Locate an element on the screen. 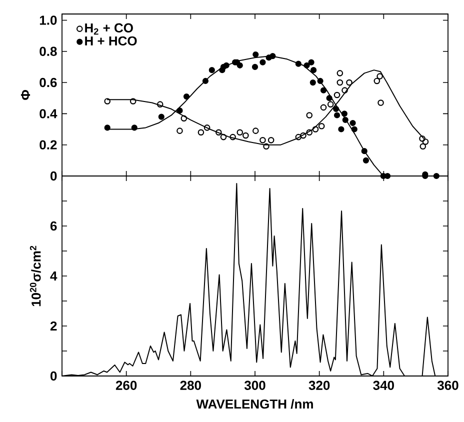  y-tick-label: 0.2 is located at coordinates (48, 145).